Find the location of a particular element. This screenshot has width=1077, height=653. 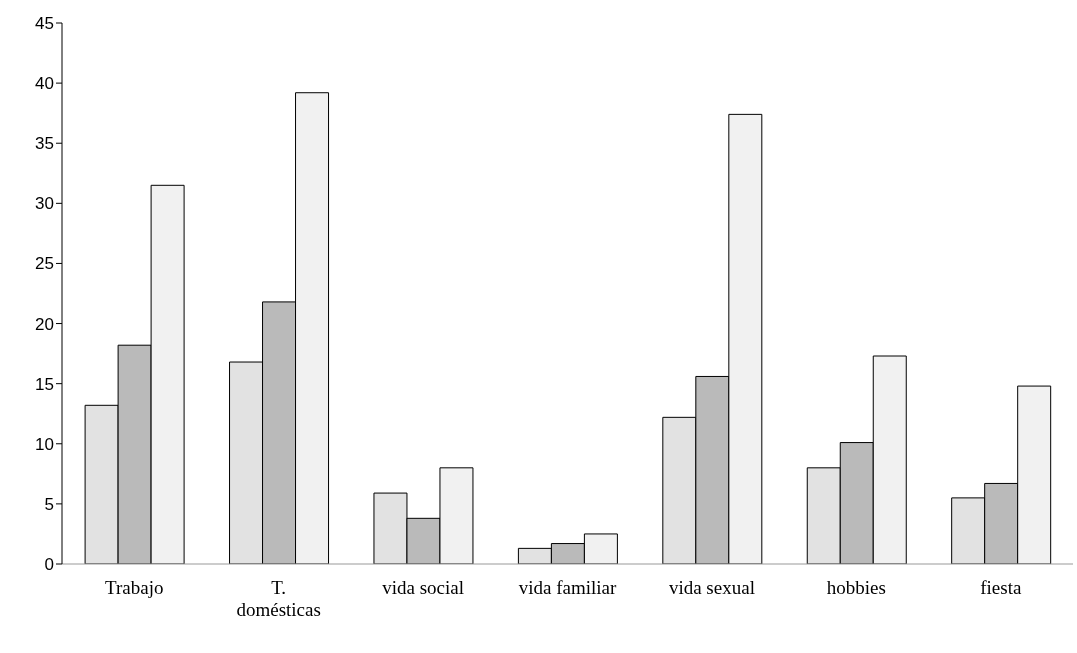

y-tick-label: 40 is located at coordinates (44, 84).